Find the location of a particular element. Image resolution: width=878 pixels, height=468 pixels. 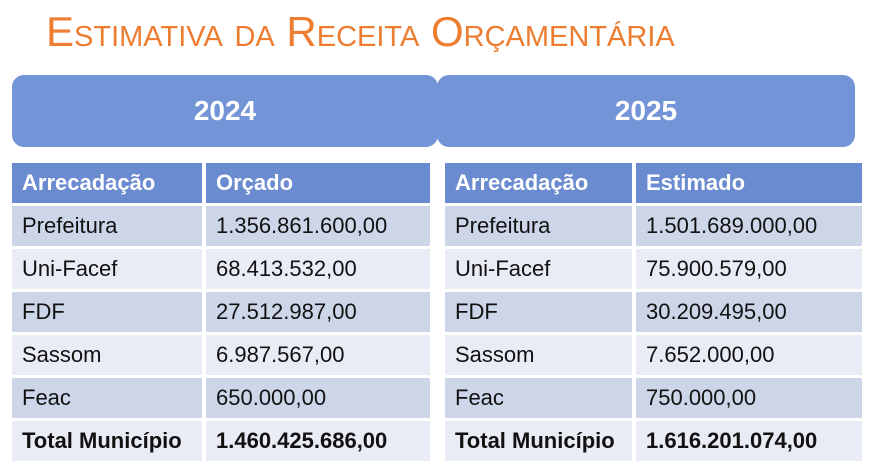

total-value: 1.460.425.686,00 is located at coordinates (318, 441).